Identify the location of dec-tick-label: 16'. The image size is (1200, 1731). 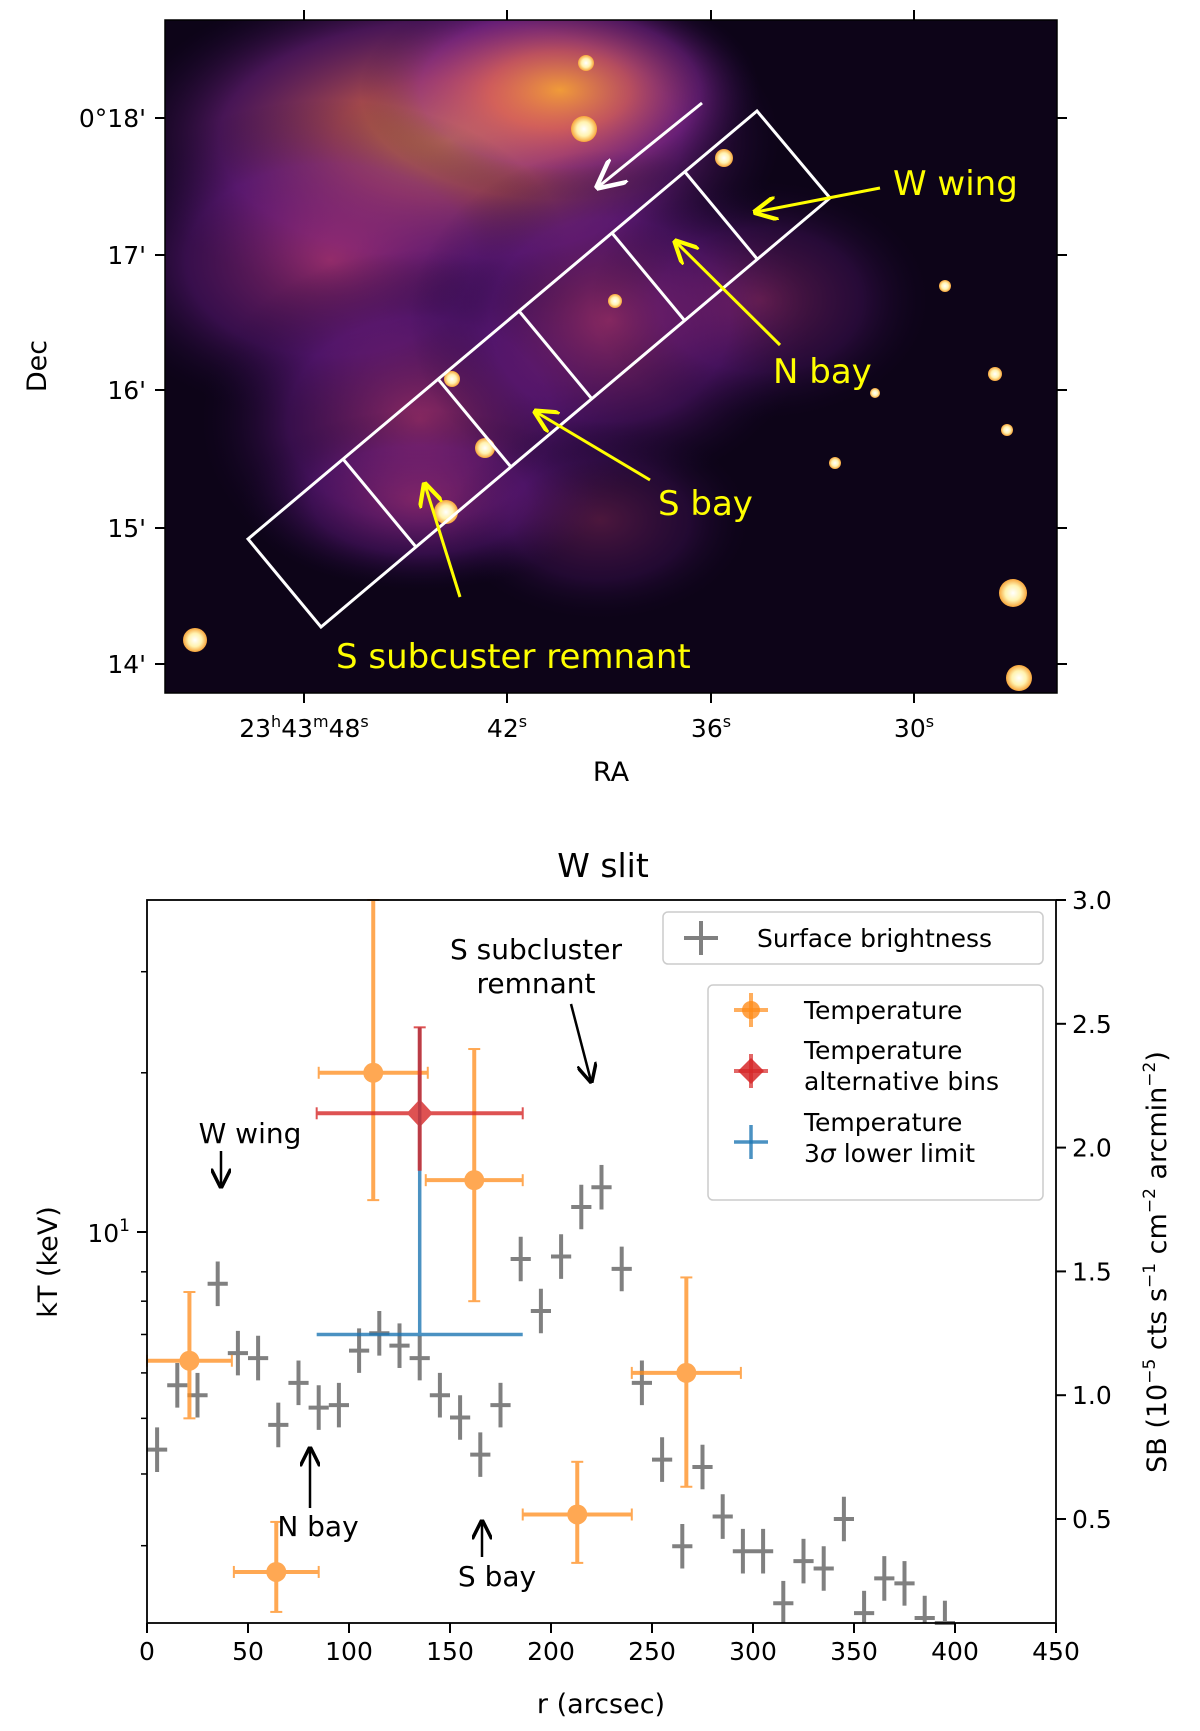
(126, 390).